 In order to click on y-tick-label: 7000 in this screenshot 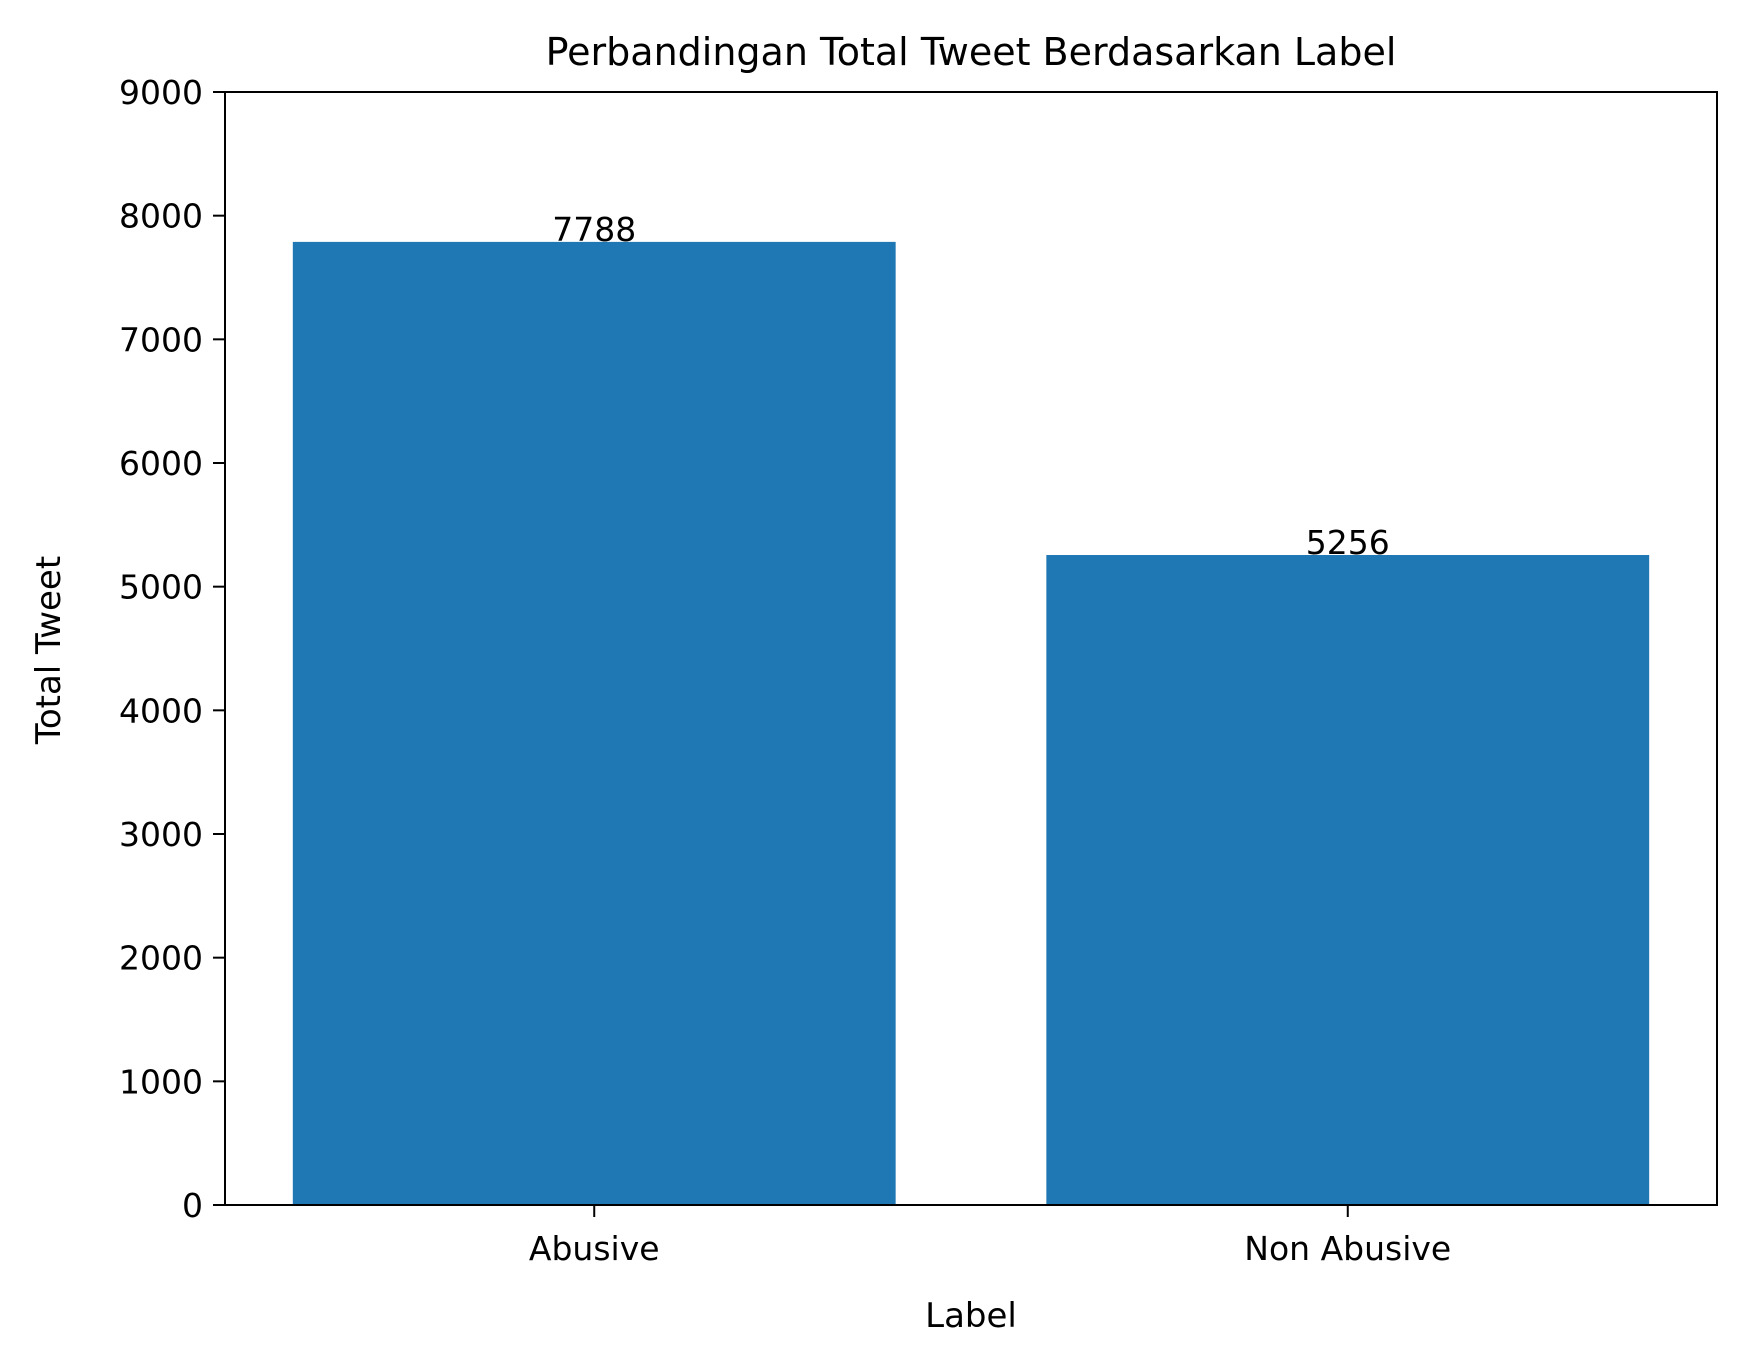, I will do `click(161, 339)`.